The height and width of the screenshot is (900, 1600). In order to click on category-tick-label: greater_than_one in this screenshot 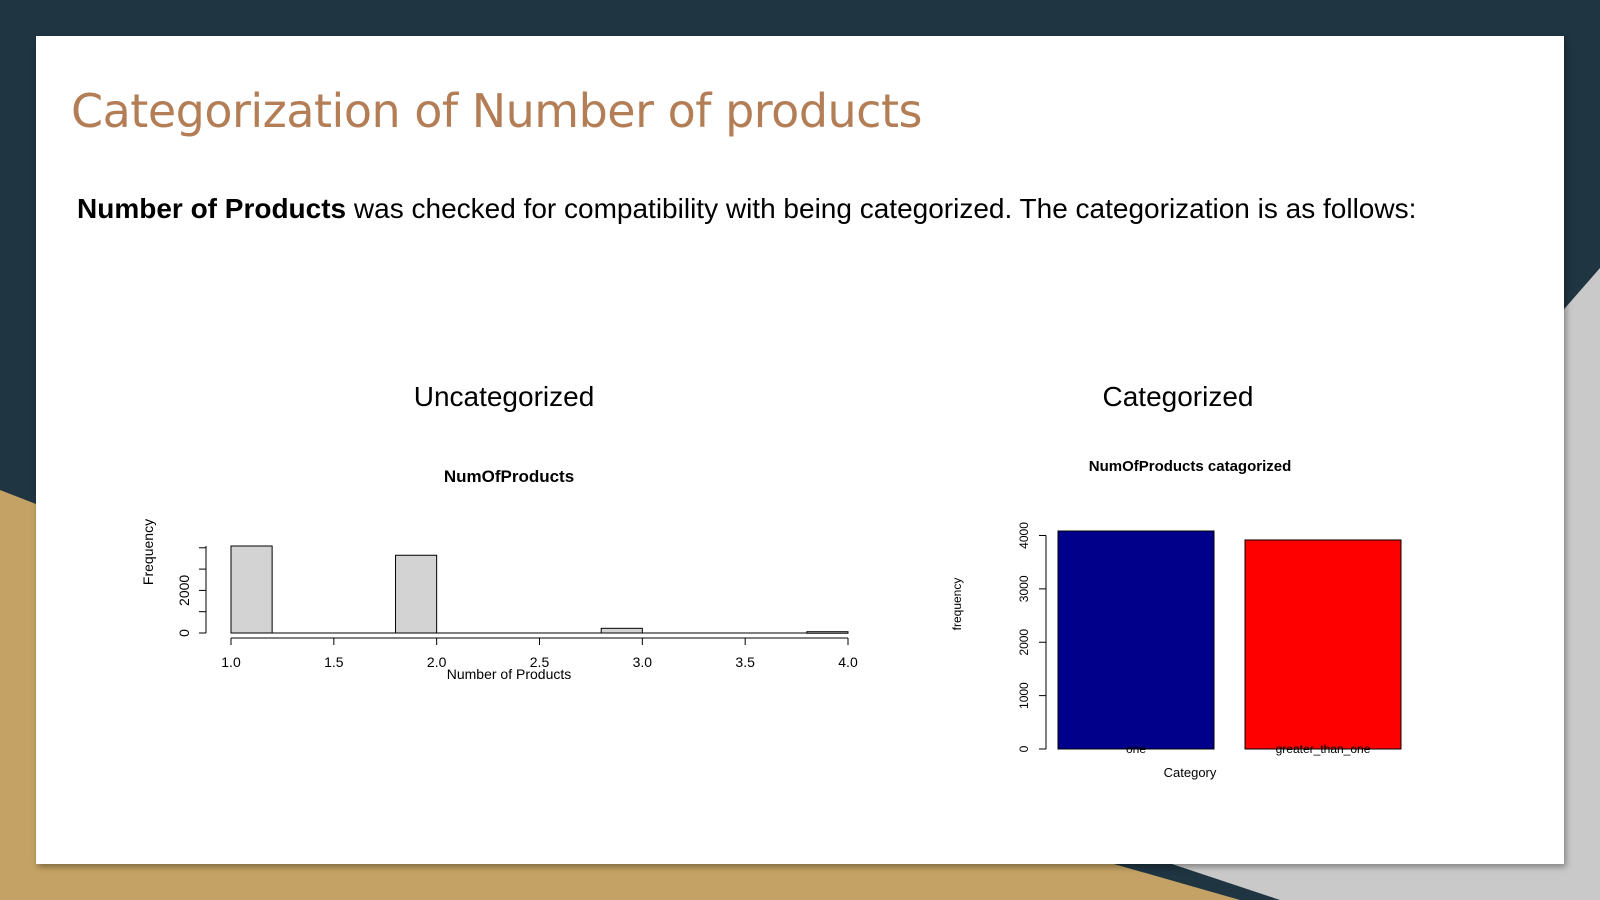, I will do `click(1323, 749)`.